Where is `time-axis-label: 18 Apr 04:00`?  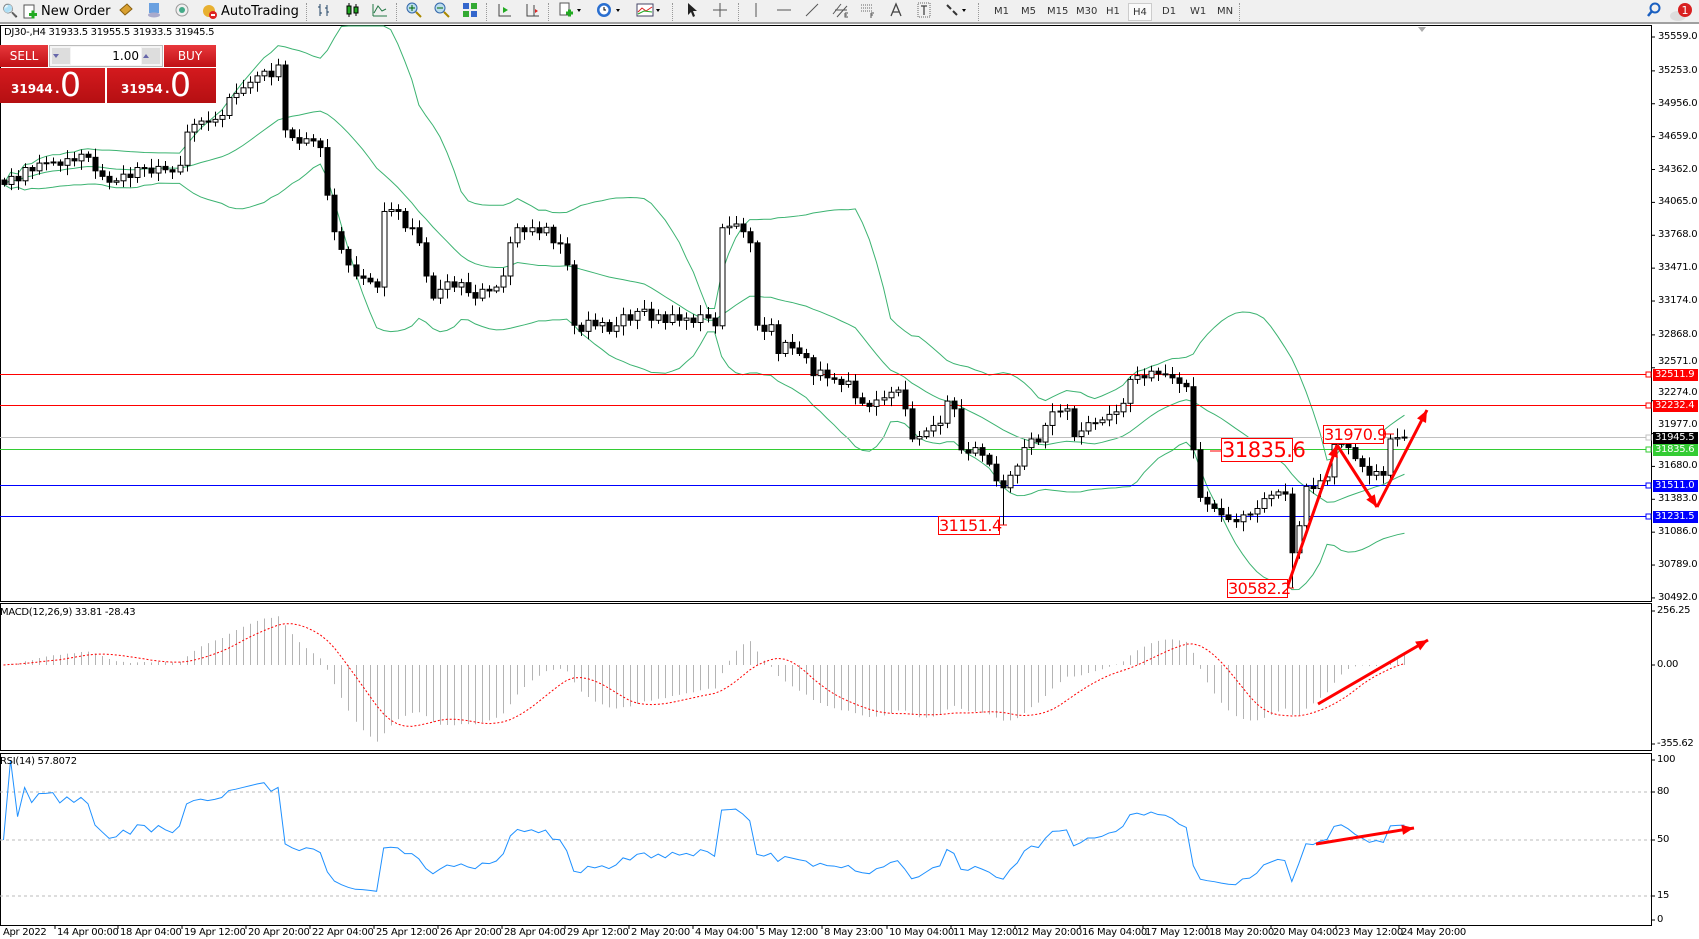
time-axis-label: 18 Apr 04:00 is located at coordinates (151, 932).